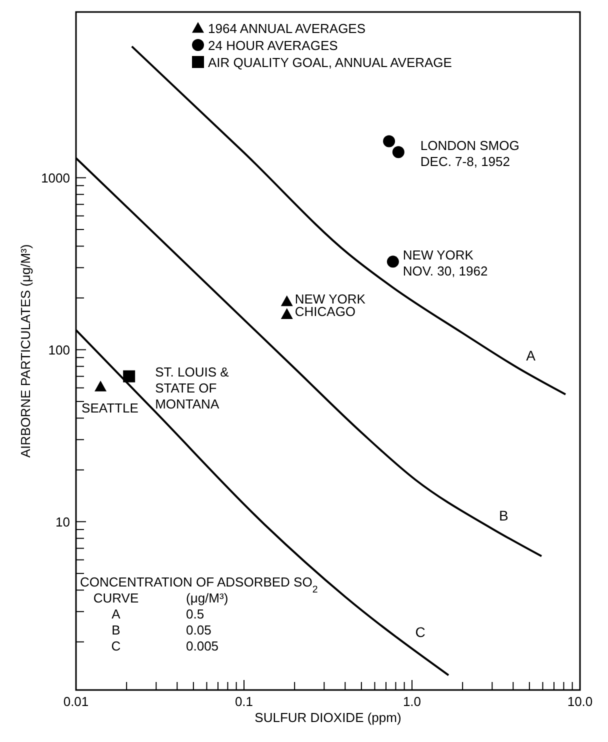  What do you see at coordinates (25, 351) in the screenshot?
I see `y-axis-title: AIRBORNE PARTICULATES (μg/M³)` at bounding box center [25, 351].